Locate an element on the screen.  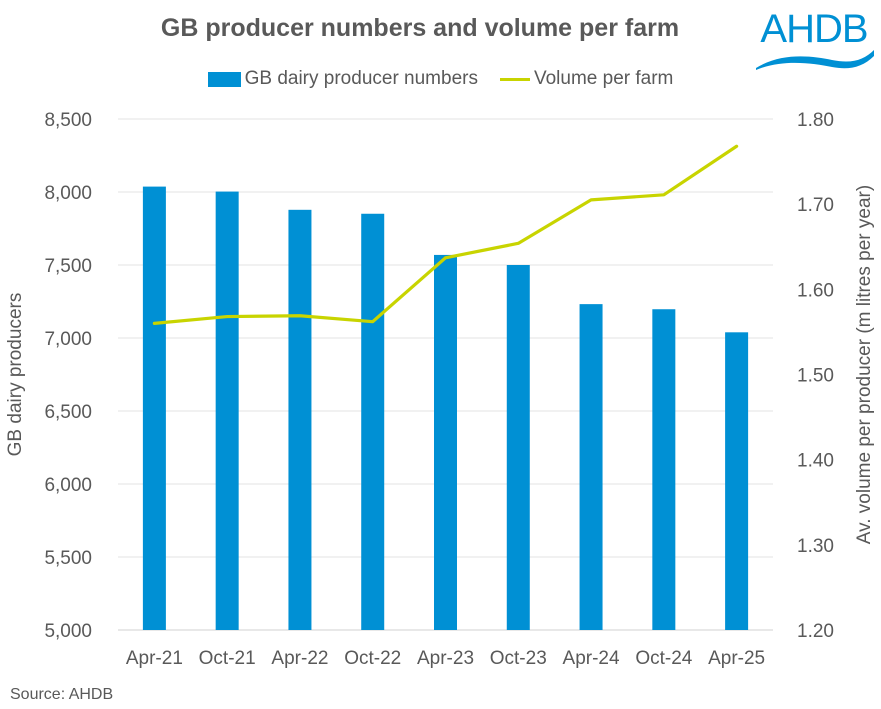
legend-item-line: Volume per farm is located at coordinates (586, 79).